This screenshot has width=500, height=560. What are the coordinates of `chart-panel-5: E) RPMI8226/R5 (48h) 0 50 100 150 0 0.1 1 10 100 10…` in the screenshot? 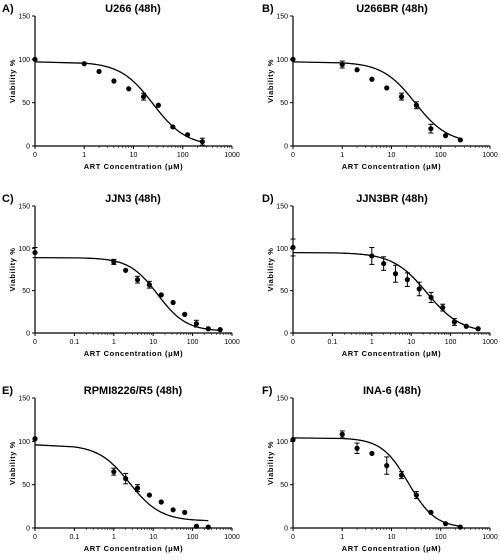 It's located at (121, 469).